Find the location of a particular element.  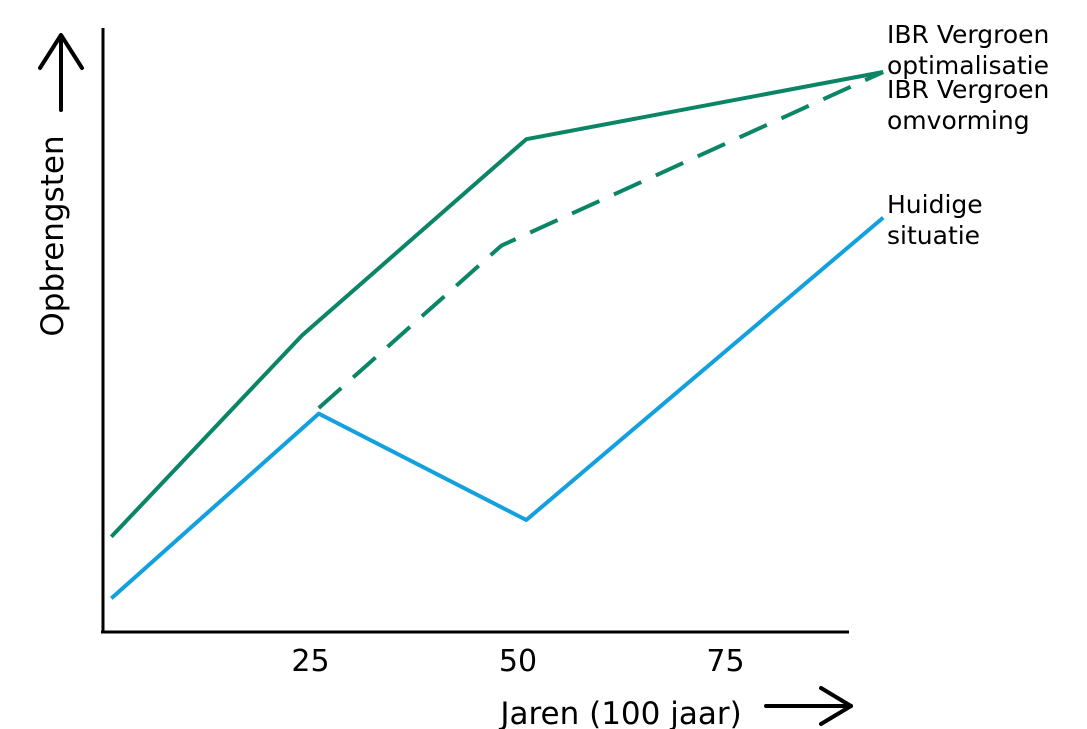

x-tick-label: 25 is located at coordinates (310, 661).